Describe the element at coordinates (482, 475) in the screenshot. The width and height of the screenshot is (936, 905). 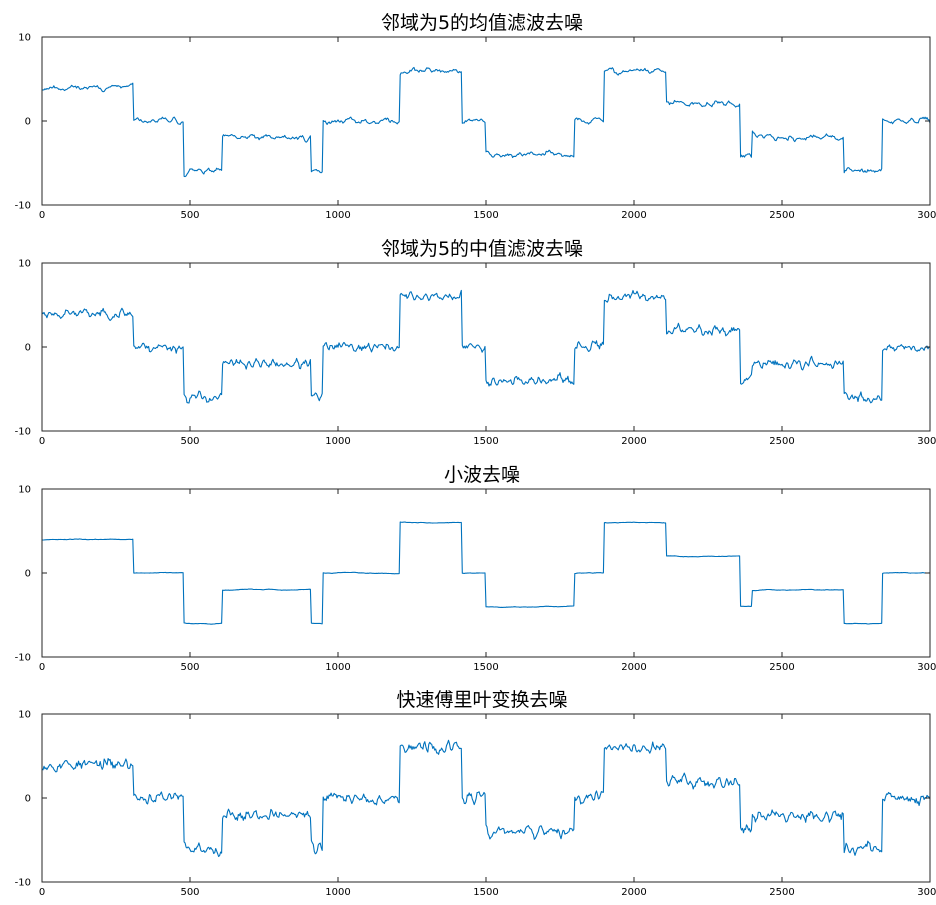
I see `subplot-3-title: 小波去噪` at that location.